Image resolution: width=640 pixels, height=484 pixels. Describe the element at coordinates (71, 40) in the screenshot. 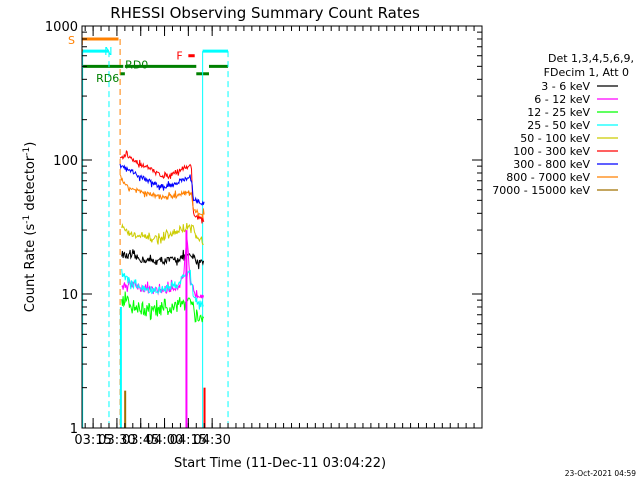

I see `s-flag-label: S` at that location.